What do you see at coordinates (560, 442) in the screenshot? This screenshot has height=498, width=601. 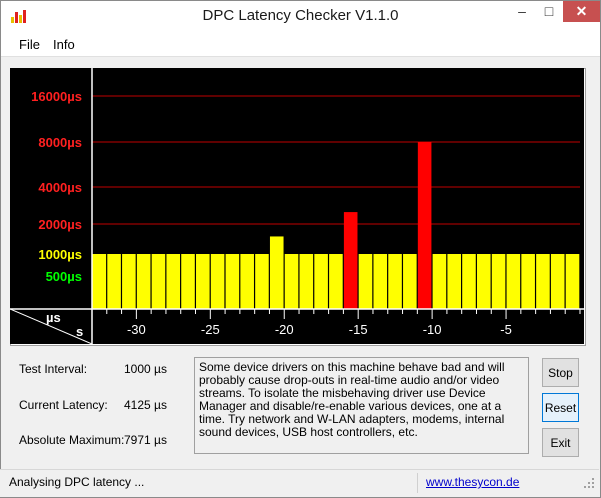 I see `exit-button: Exit` at bounding box center [560, 442].